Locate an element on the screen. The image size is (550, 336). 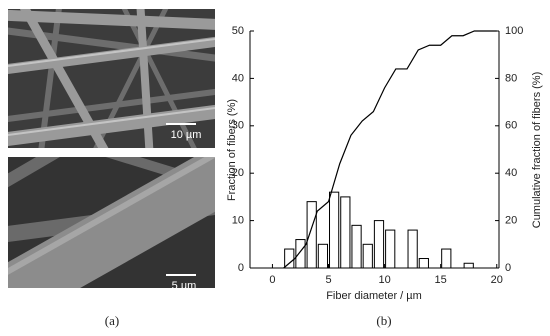
y-tick-label: 50 is located at coordinates (238, 31).